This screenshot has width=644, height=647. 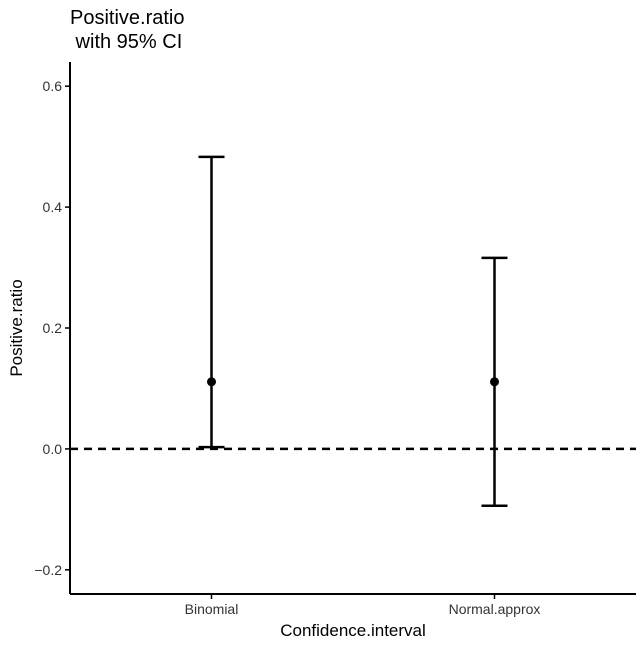 I want to click on y-tick-label-1: 0.0, so click(x=53, y=449).